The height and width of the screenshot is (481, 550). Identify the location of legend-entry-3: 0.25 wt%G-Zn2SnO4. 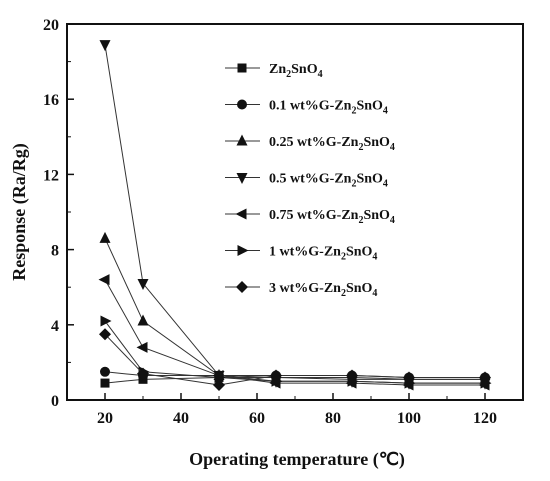
(310, 143).